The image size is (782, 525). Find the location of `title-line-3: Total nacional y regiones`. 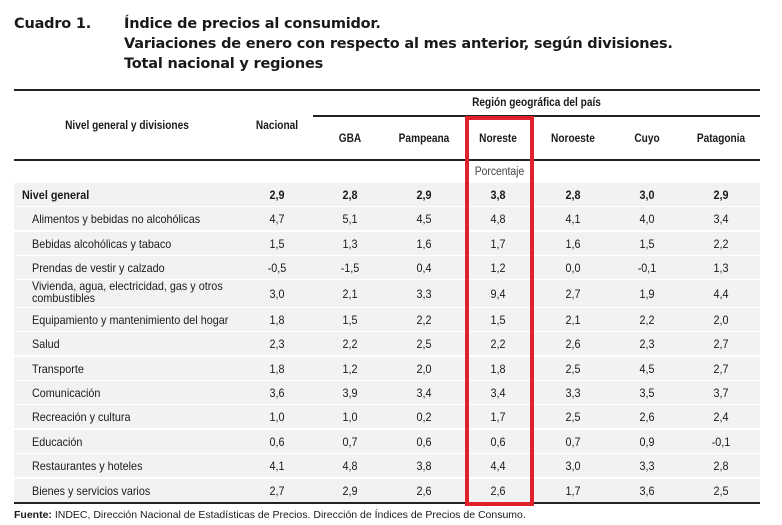

title-line-3: Total nacional y regiones is located at coordinates (224, 64).